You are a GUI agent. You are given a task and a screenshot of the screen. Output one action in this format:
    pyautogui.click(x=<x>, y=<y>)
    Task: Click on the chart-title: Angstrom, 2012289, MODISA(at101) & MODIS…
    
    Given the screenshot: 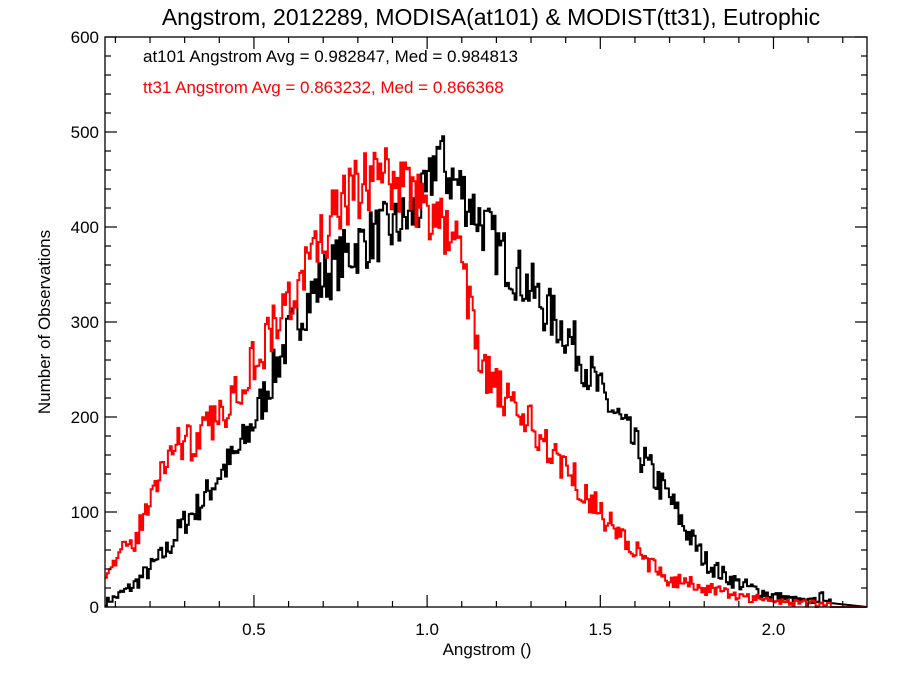 What is the action you would take?
    pyautogui.click(x=491, y=17)
    